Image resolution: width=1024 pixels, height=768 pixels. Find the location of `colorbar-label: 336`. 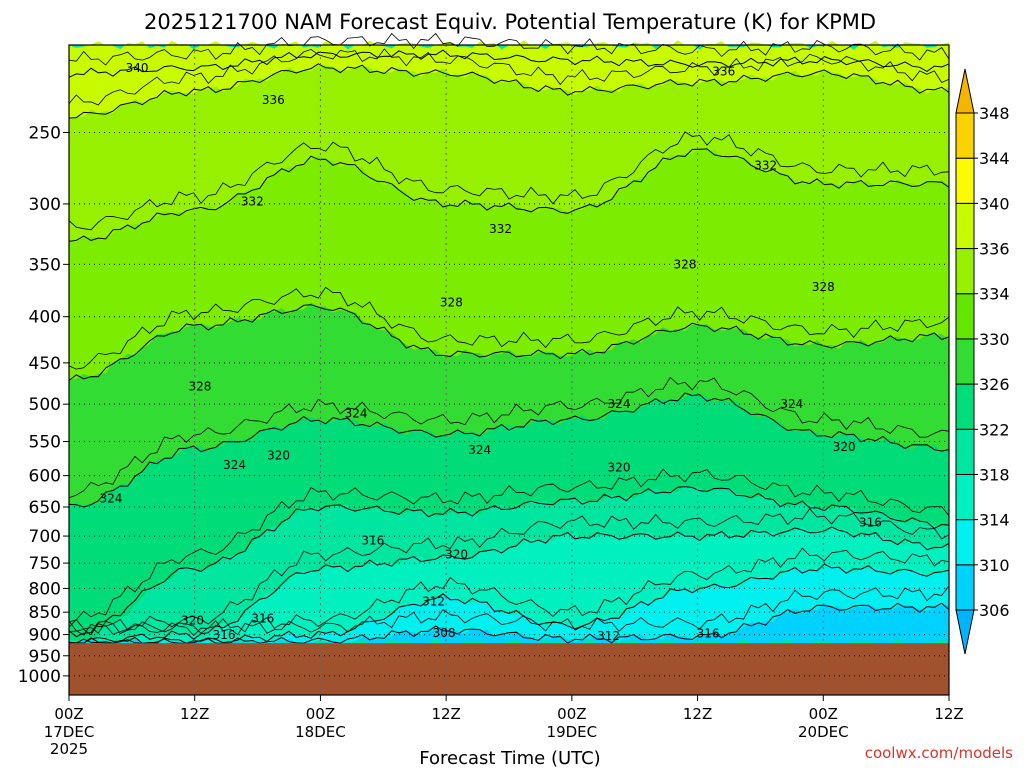

colorbar-label: 336 is located at coordinates (994, 249).